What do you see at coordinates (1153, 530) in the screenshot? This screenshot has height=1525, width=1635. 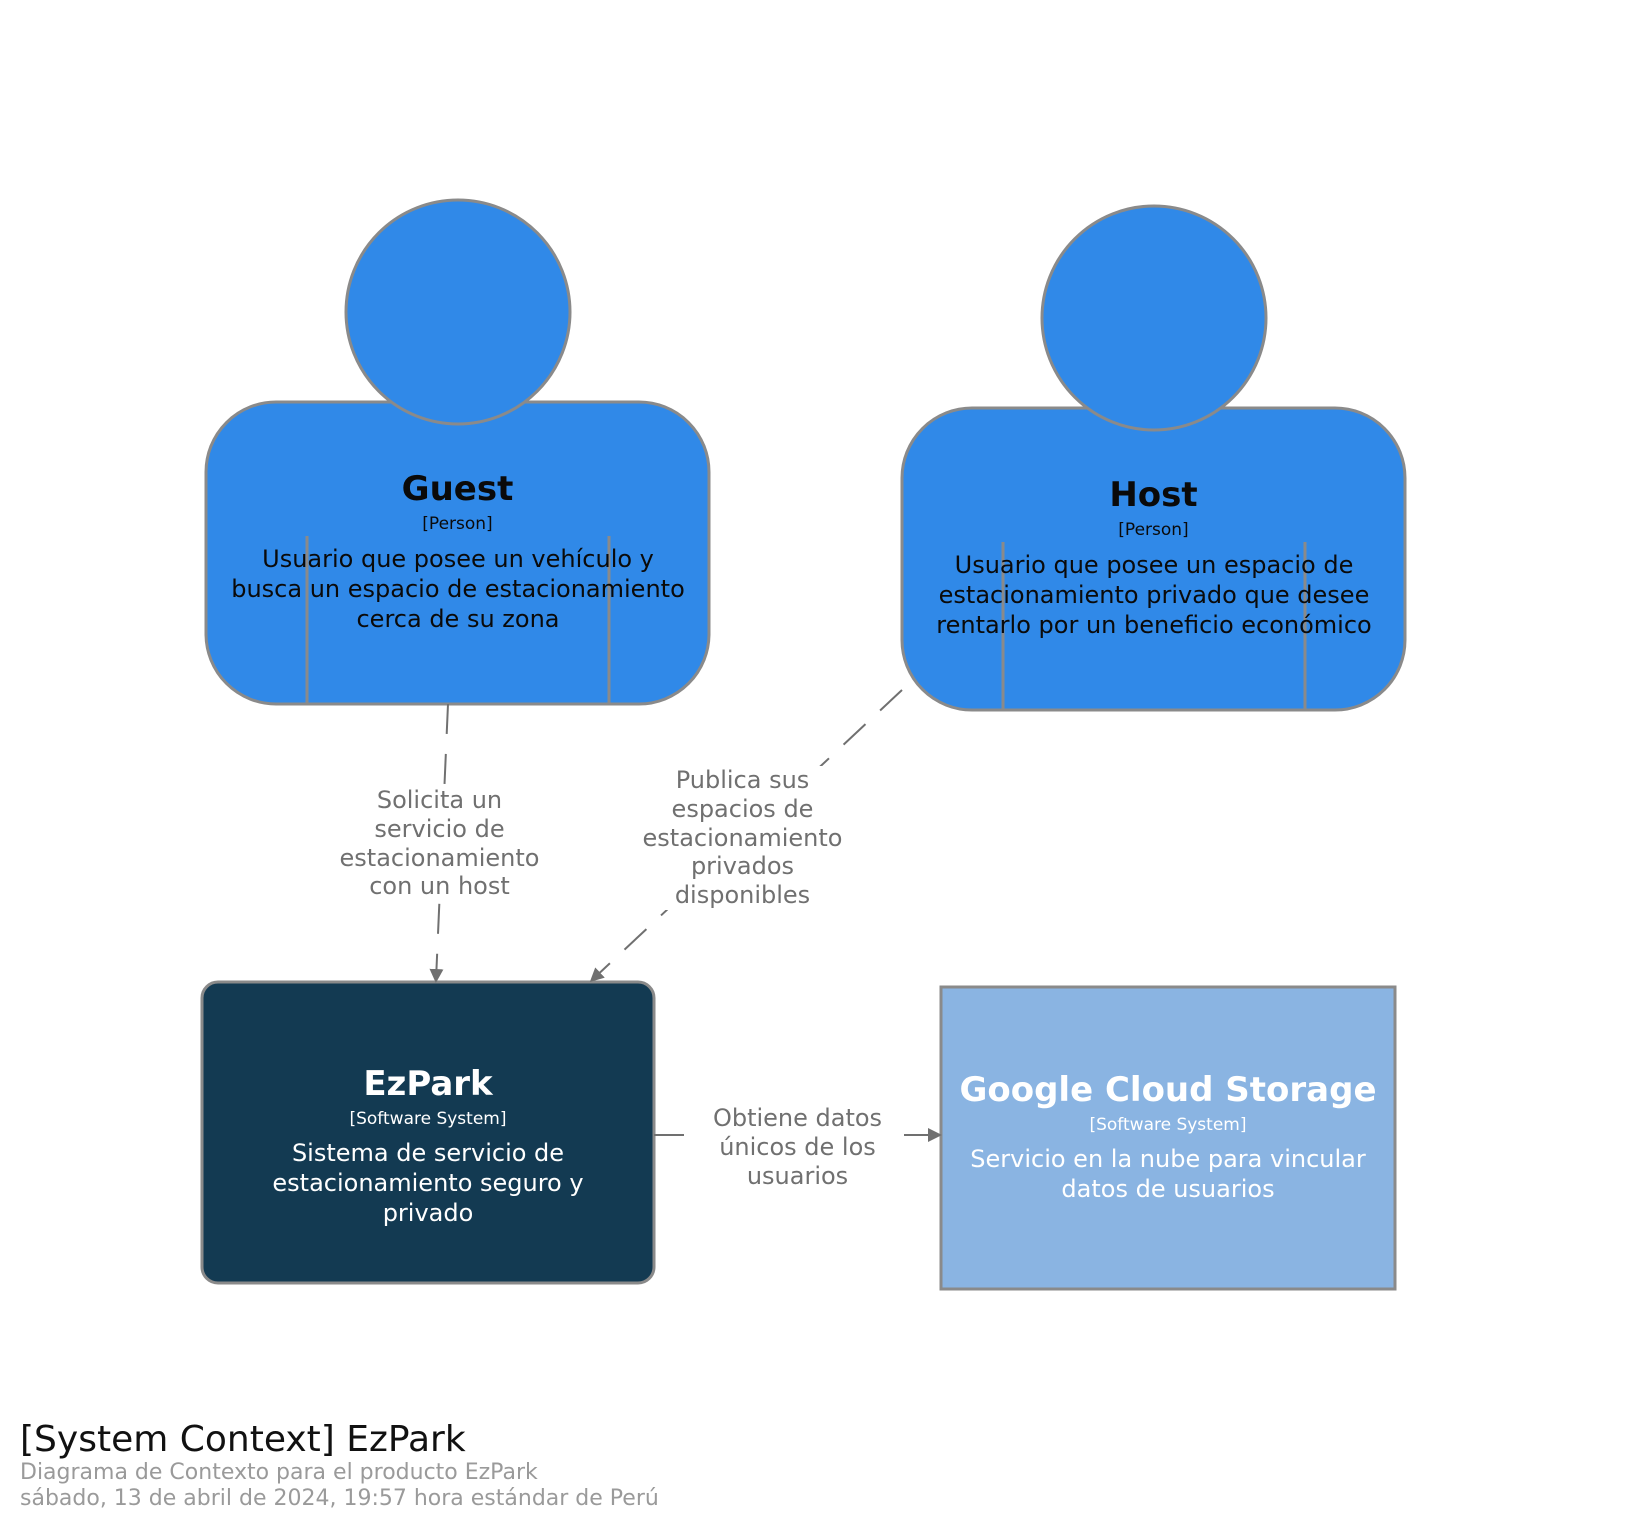 I see `host-type-tag: [Person]` at bounding box center [1153, 530].